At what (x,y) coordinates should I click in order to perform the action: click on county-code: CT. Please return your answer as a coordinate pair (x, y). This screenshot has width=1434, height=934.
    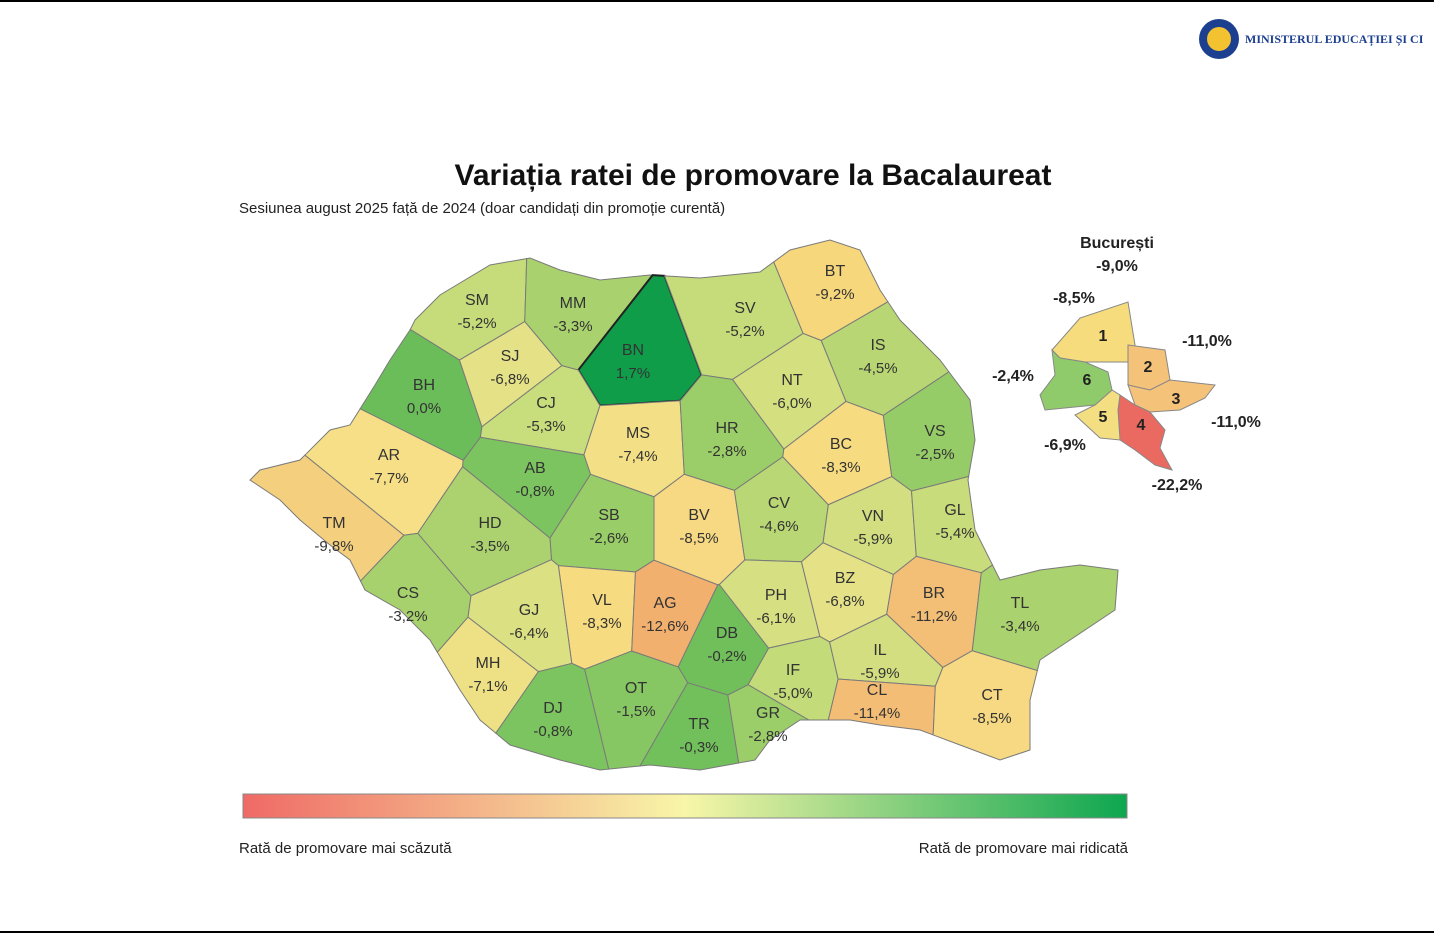
    Looking at the image, I should click on (992, 695).